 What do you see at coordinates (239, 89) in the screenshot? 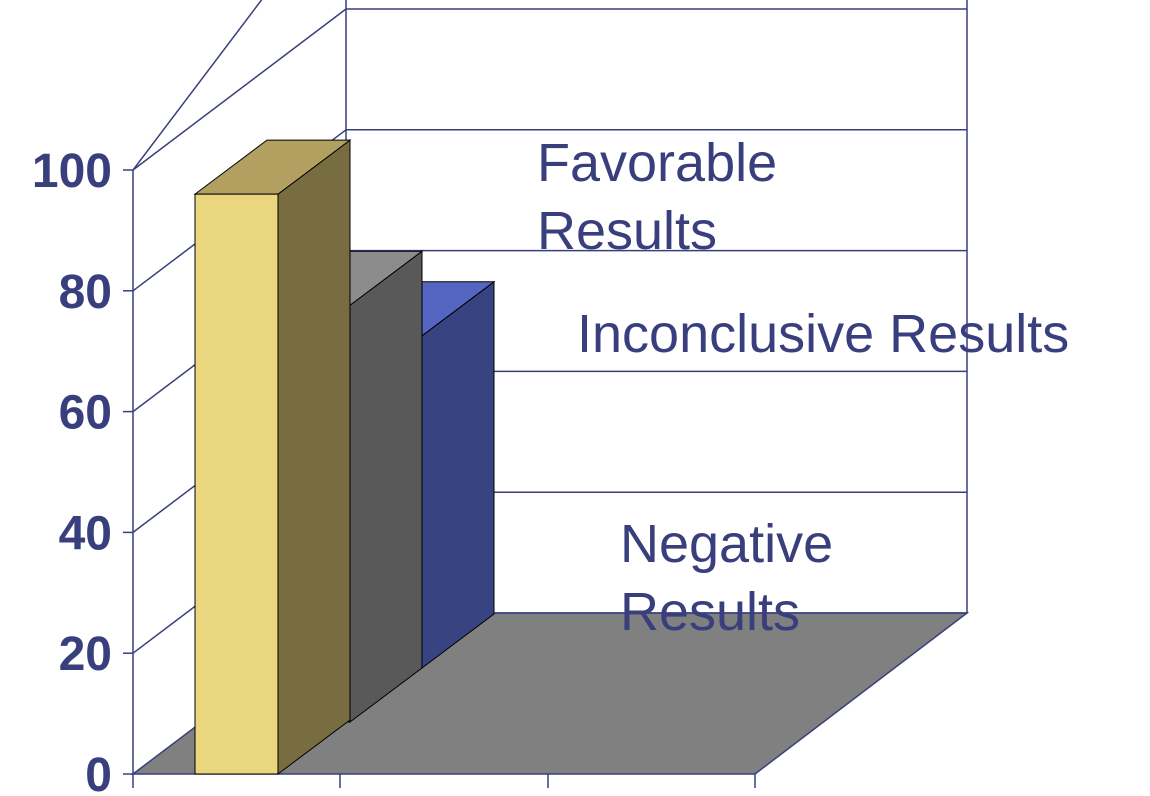
I see `gridline-side` at bounding box center [239, 89].